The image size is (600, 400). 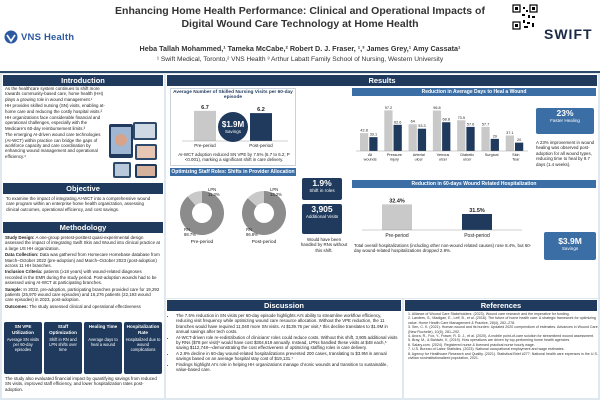 I want to click on role-shift-value: 1.9%, so click(x=322, y=183).